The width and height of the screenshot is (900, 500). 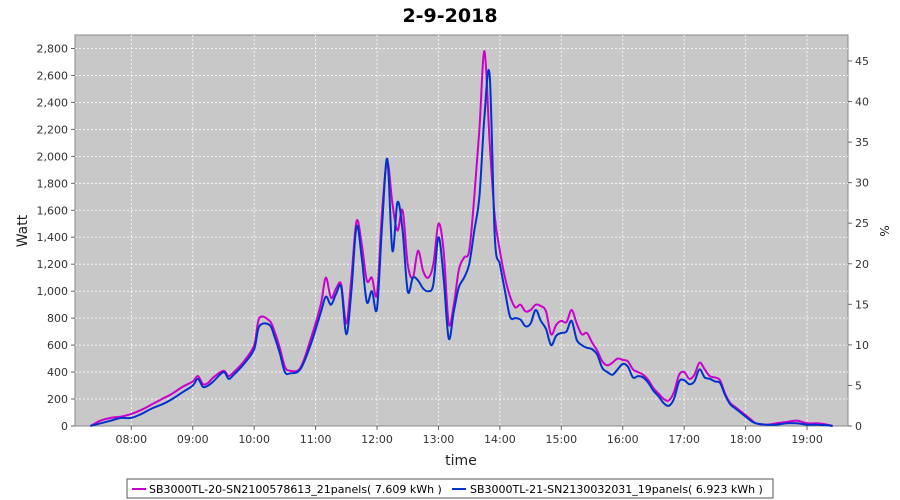 What do you see at coordinates (64, 426) in the screenshot?
I see `y-tick-label: 0` at bounding box center [64, 426].